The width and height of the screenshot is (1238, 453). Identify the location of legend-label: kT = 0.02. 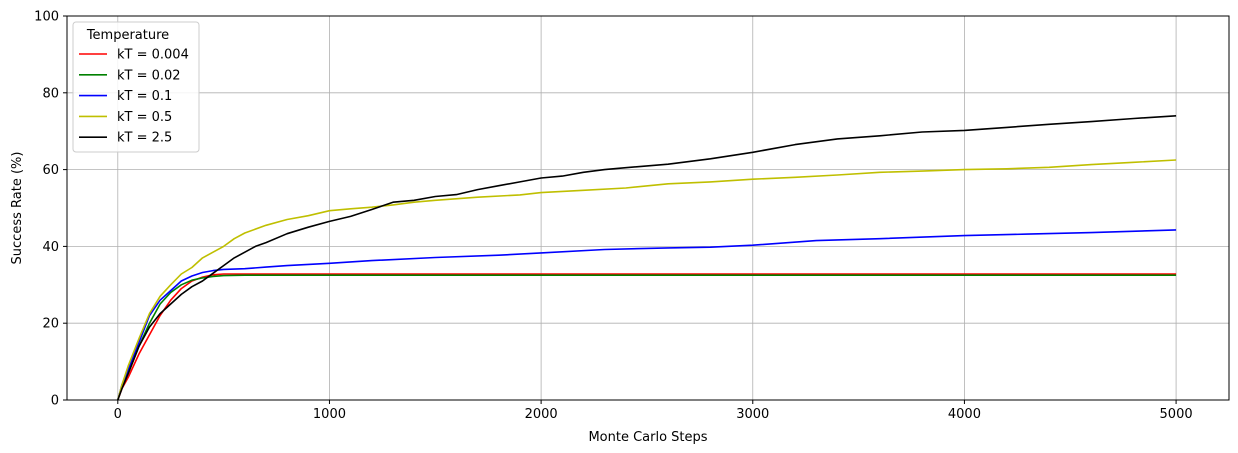
(149, 75).